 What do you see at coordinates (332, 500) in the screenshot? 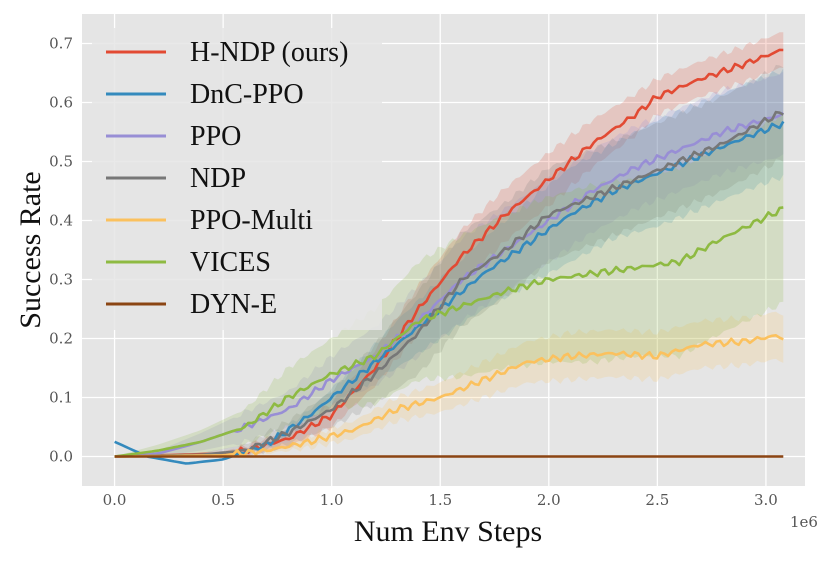
I see `x-tick-label: 1.0` at bounding box center [332, 500].